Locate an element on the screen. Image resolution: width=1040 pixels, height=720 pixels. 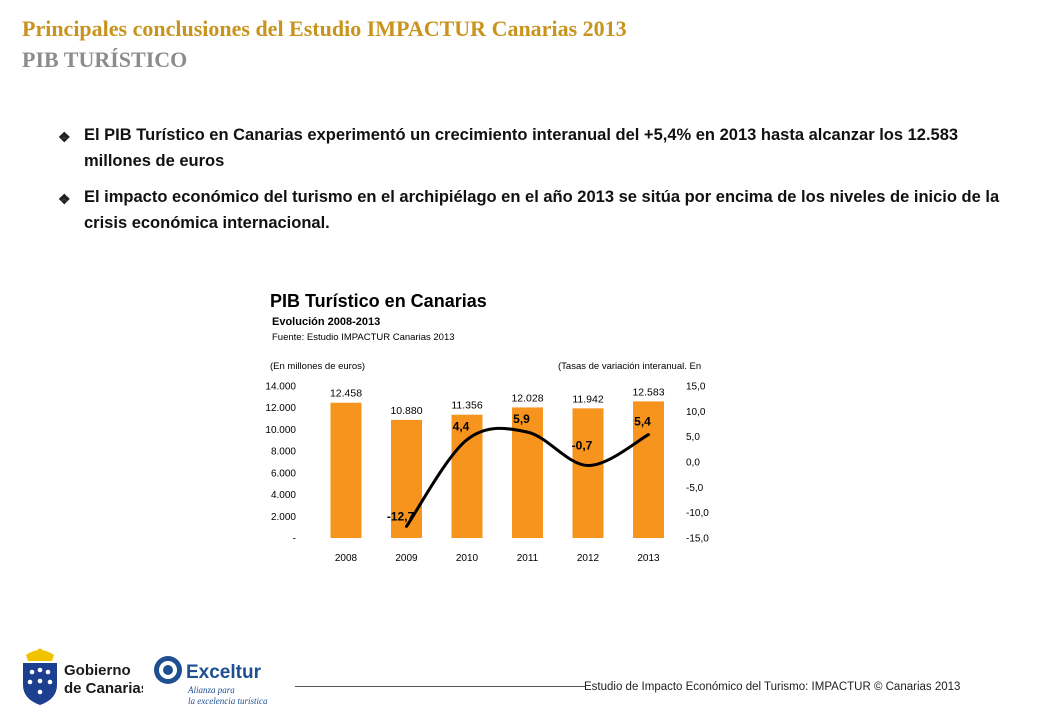
bar-label-2011: 12.028 is located at coordinates (527, 398).